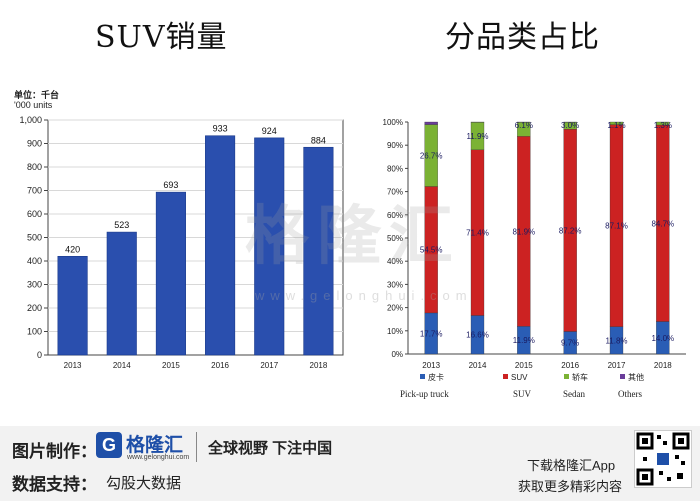 Image resolution: width=700 pixels, height=501 pixels. What do you see at coordinates (109, 445) in the screenshot?
I see `gelonghui-logo-icon: G` at bounding box center [109, 445].